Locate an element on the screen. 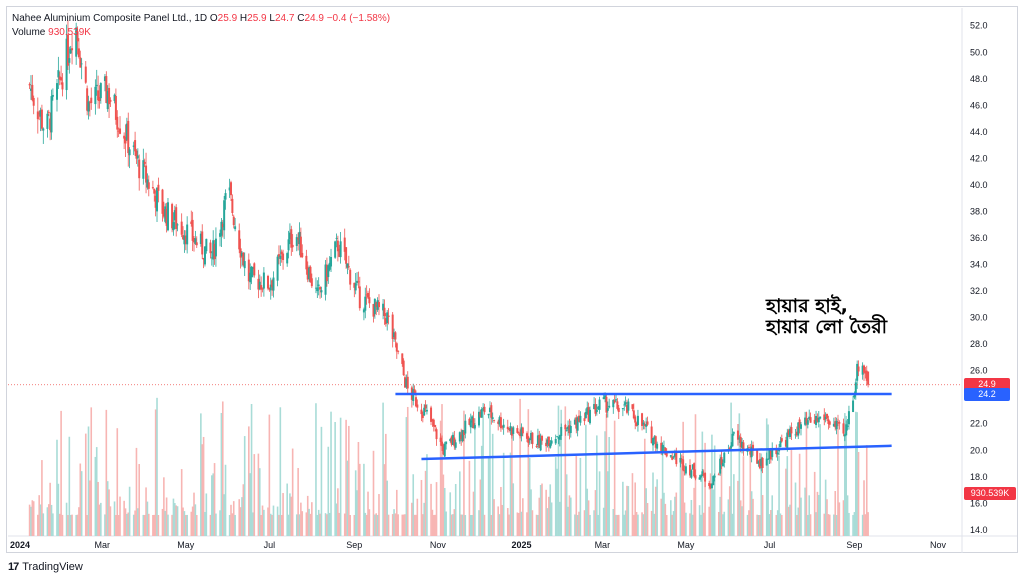 This screenshot has height=581, width=1024. y-tick-label: 38.0 is located at coordinates (979, 211).